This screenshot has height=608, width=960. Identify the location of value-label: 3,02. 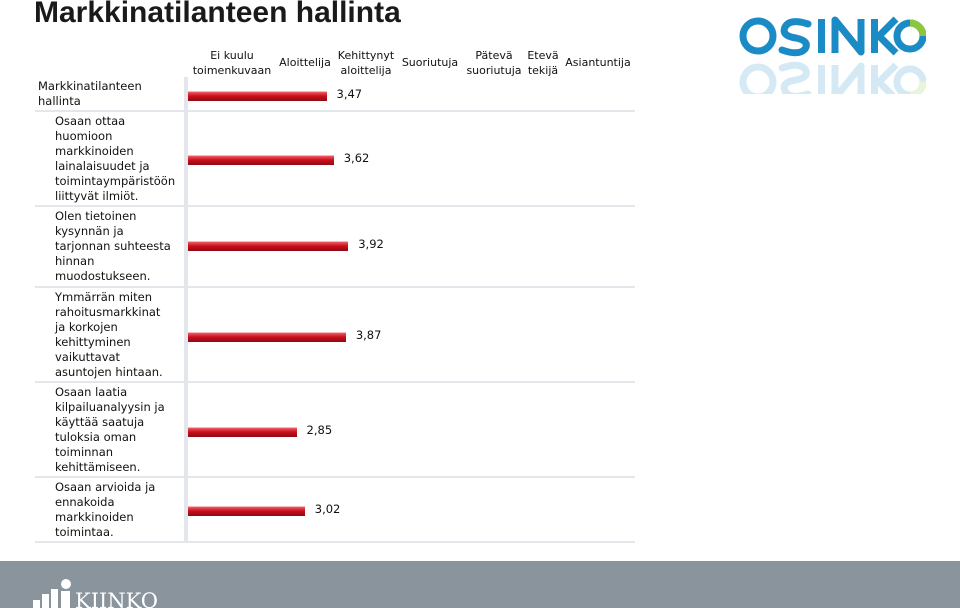
(327, 509).